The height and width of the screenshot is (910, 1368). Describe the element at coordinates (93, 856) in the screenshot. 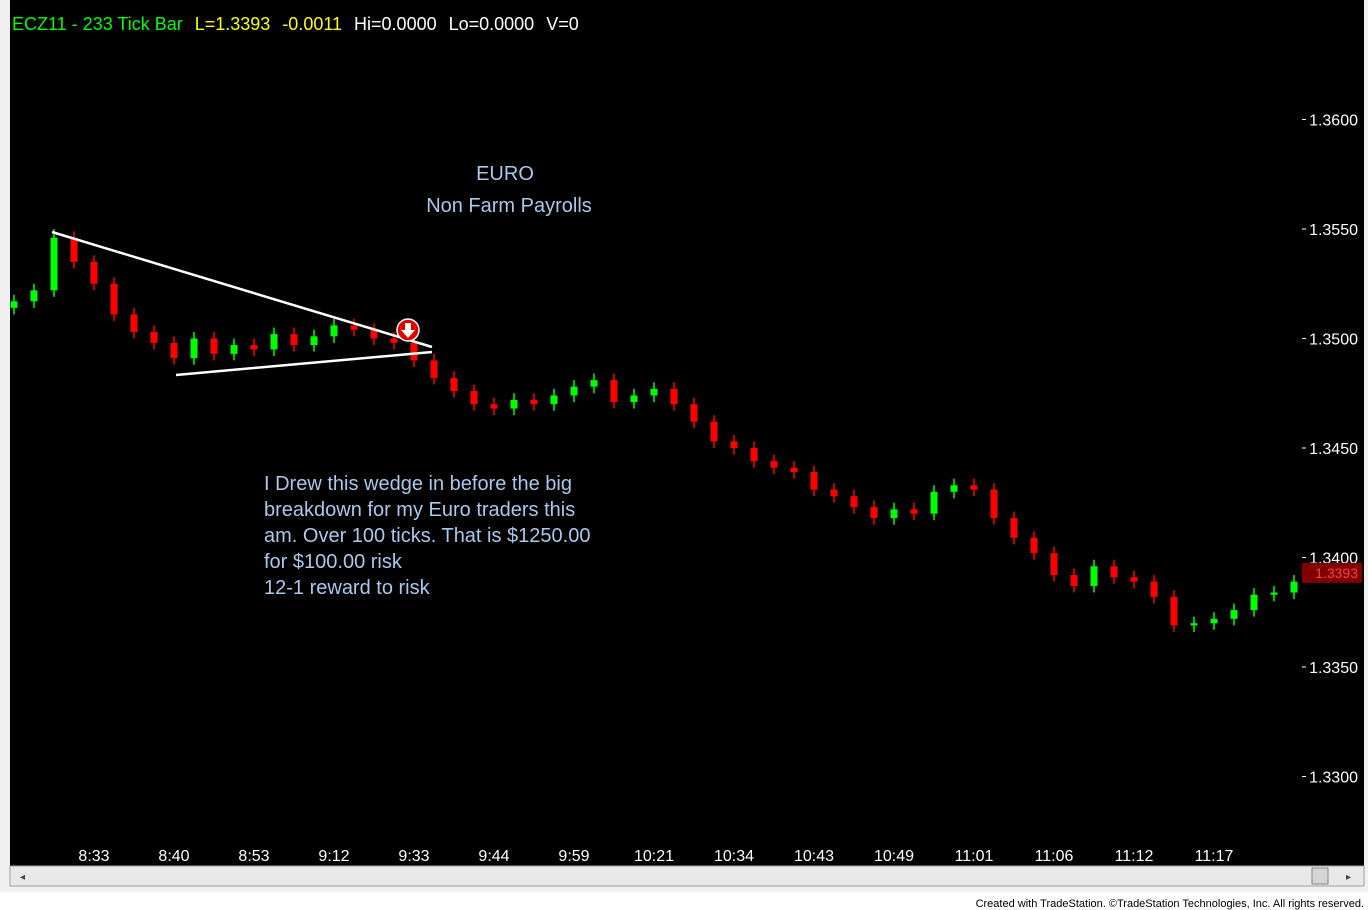

I see `x-tick-label: 8:33` at that location.